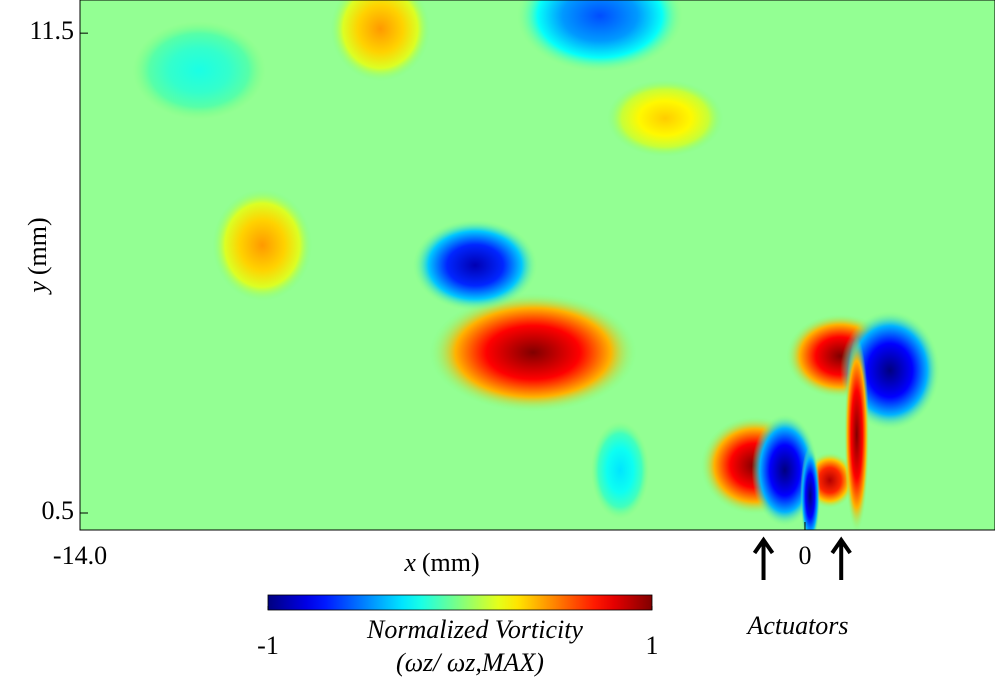 The height and width of the screenshot is (685, 995). Describe the element at coordinates (51, 30) in the screenshot. I see `y-tick-label: 11.5` at that location.